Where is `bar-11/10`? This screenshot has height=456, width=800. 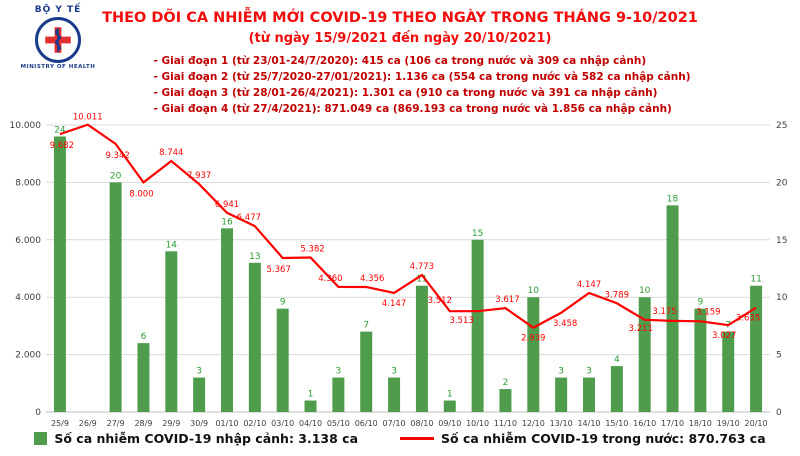 bar-11/10 is located at coordinates (505, 400).